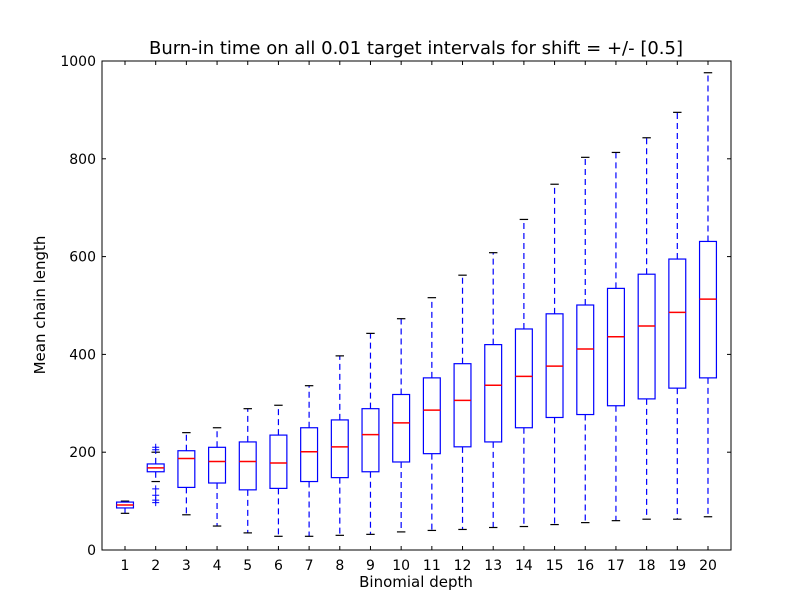 The height and width of the screenshot is (612, 812). What do you see at coordinates (708, 309) in the screenshot?
I see `box-20-iqr-box` at bounding box center [708, 309].